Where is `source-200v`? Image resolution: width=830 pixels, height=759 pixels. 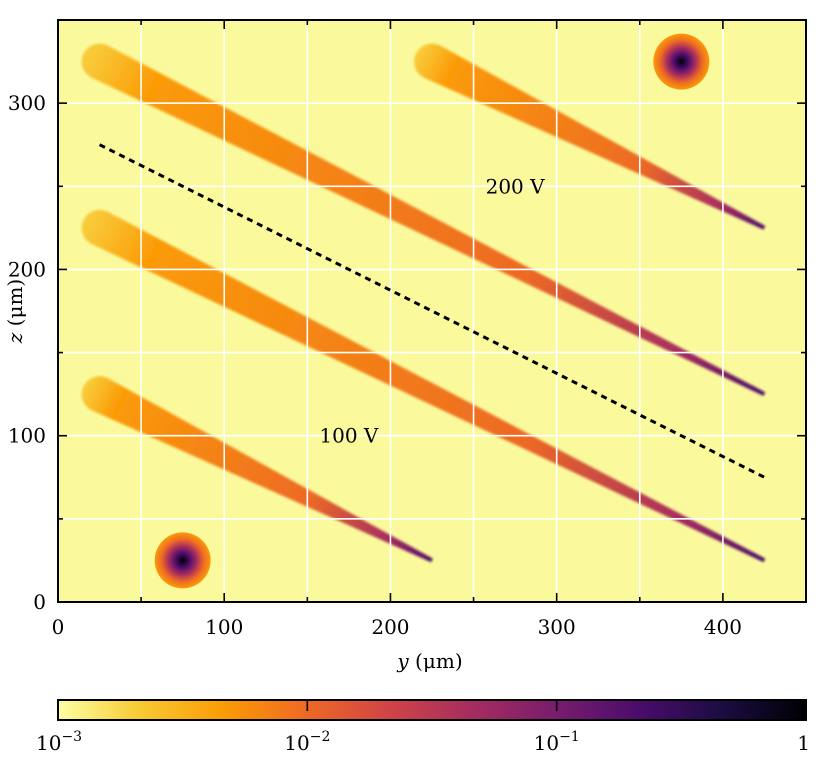 source-200v is located at coordinates (681, 61).